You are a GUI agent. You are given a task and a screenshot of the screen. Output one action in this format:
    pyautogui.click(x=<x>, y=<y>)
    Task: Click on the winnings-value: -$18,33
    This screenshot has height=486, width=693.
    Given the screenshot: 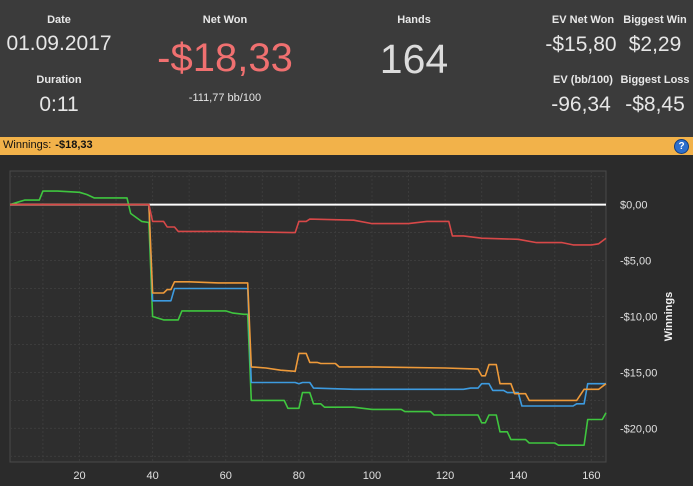 What is the action you would take?
    pyautogui.click(x=74, y=145)
    